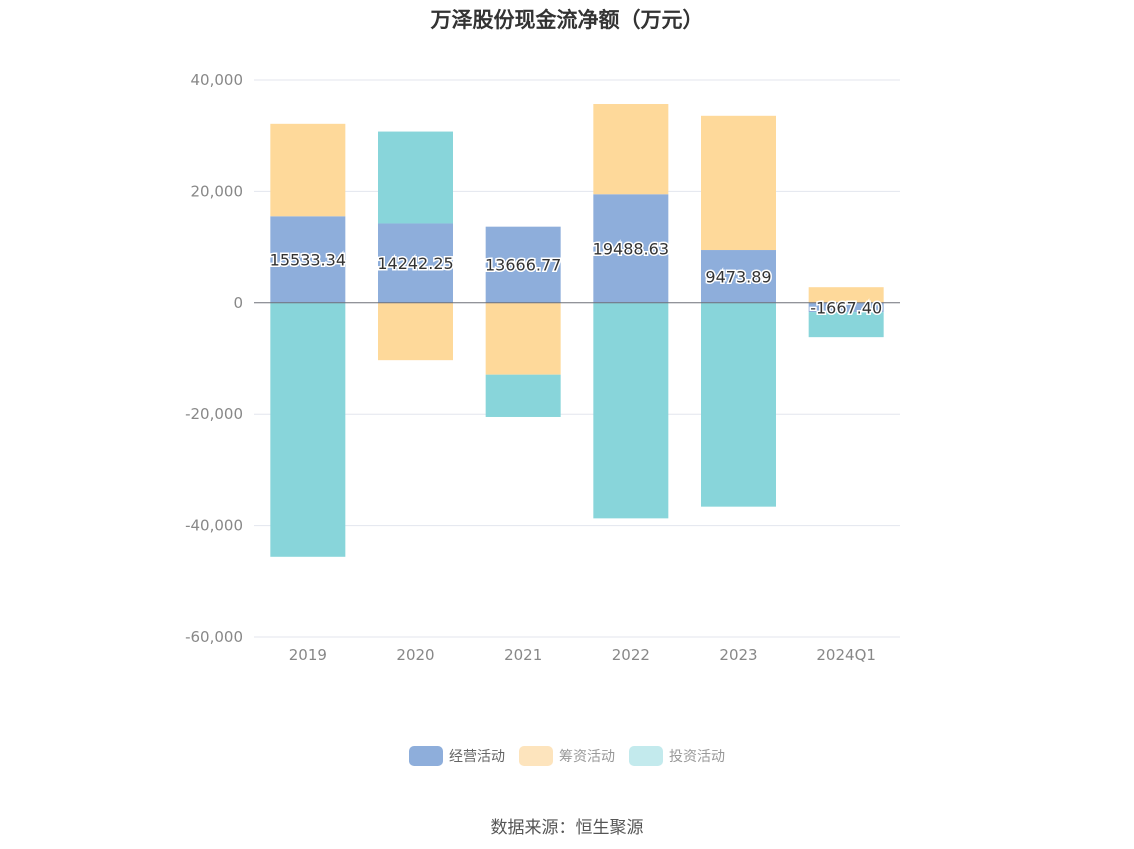 This screenshot has height=849, width=1134. I want to click on legend-swatch-operating, so click(426, 756).